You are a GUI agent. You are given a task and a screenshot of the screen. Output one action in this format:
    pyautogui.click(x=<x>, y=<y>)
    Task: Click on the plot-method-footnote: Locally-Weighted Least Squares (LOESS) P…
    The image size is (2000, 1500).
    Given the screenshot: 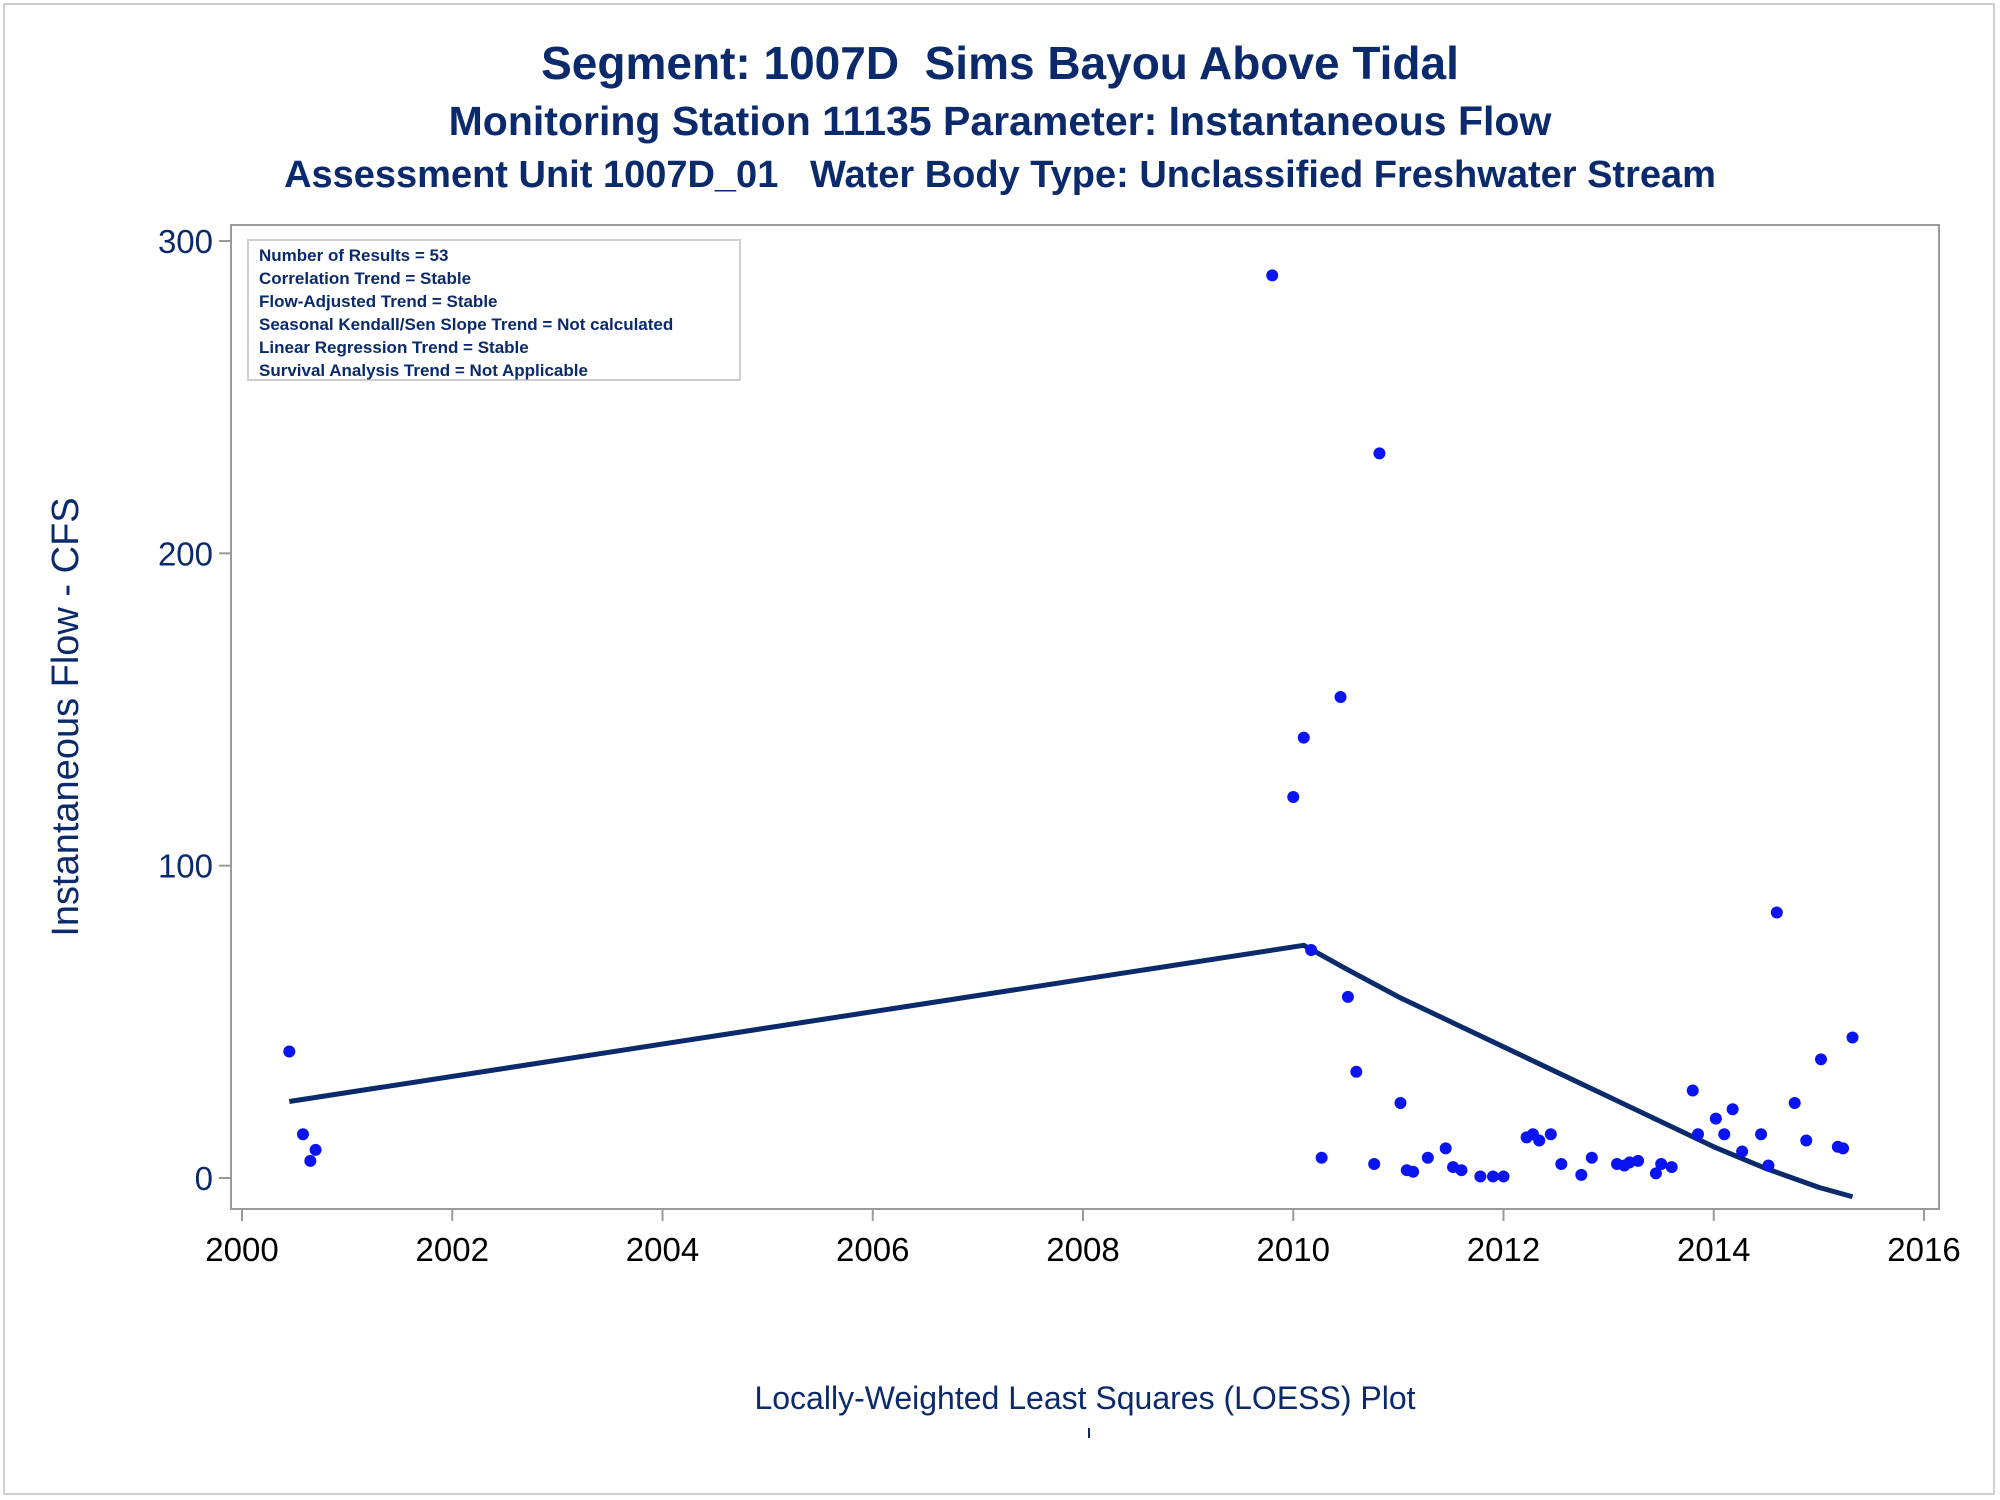 What is the action you would take?
    pyautogui.click(x=1085, y=1398)
    